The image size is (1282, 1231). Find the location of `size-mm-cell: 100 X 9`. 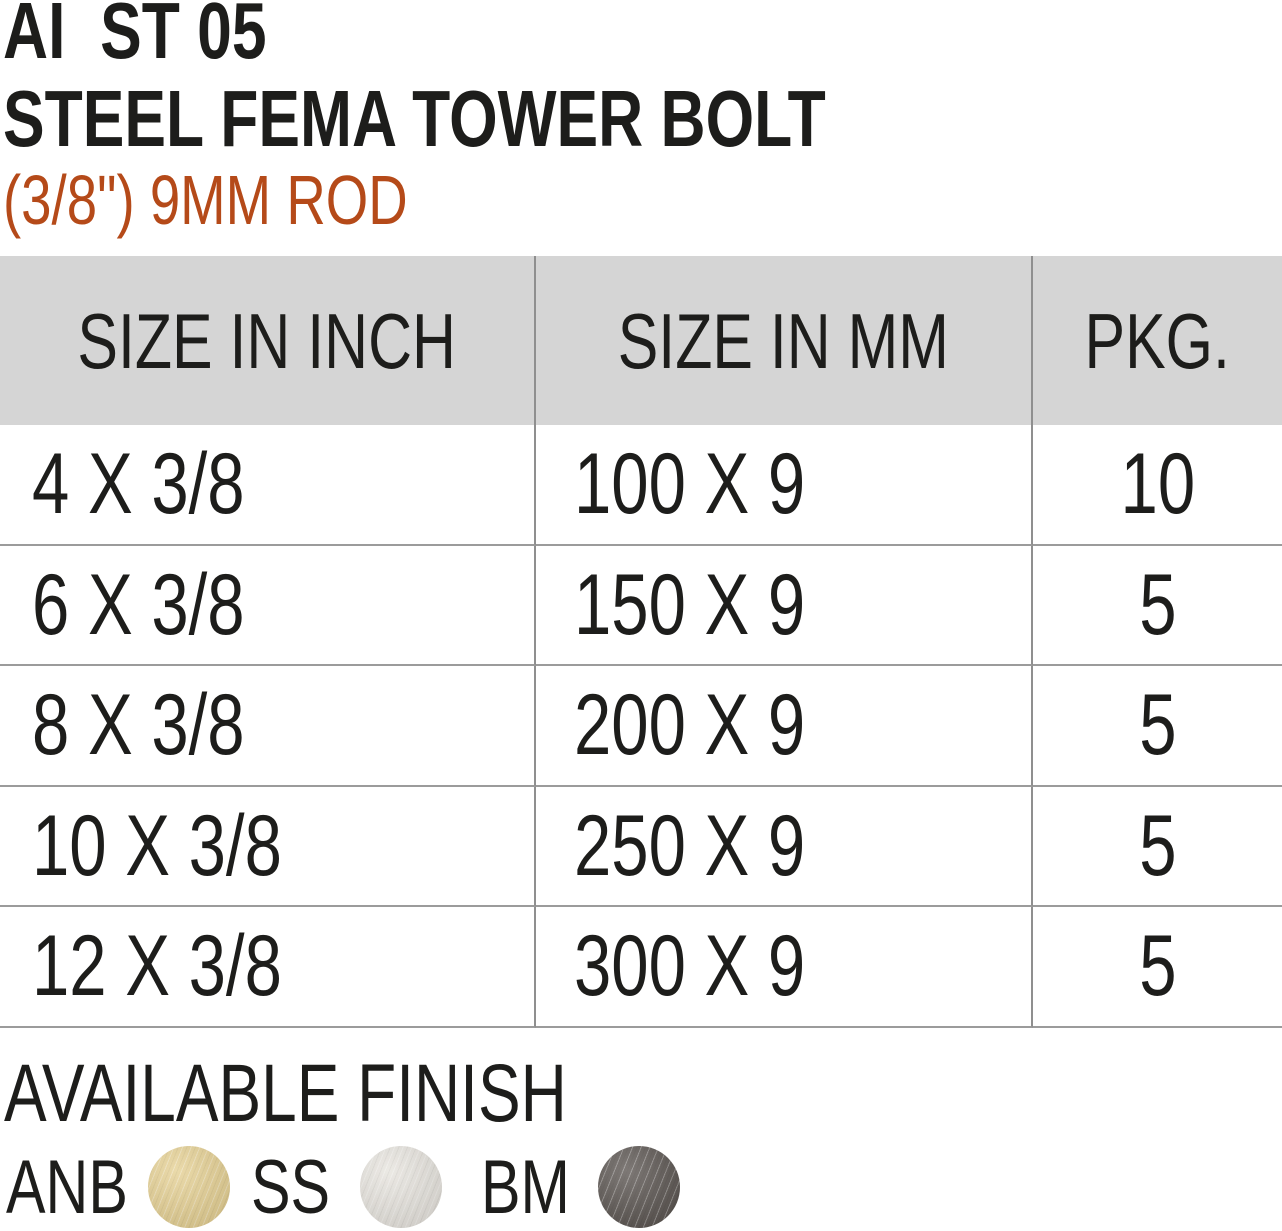

size-mm-cell: 100 X 9 is located at coordinates (784, 485).